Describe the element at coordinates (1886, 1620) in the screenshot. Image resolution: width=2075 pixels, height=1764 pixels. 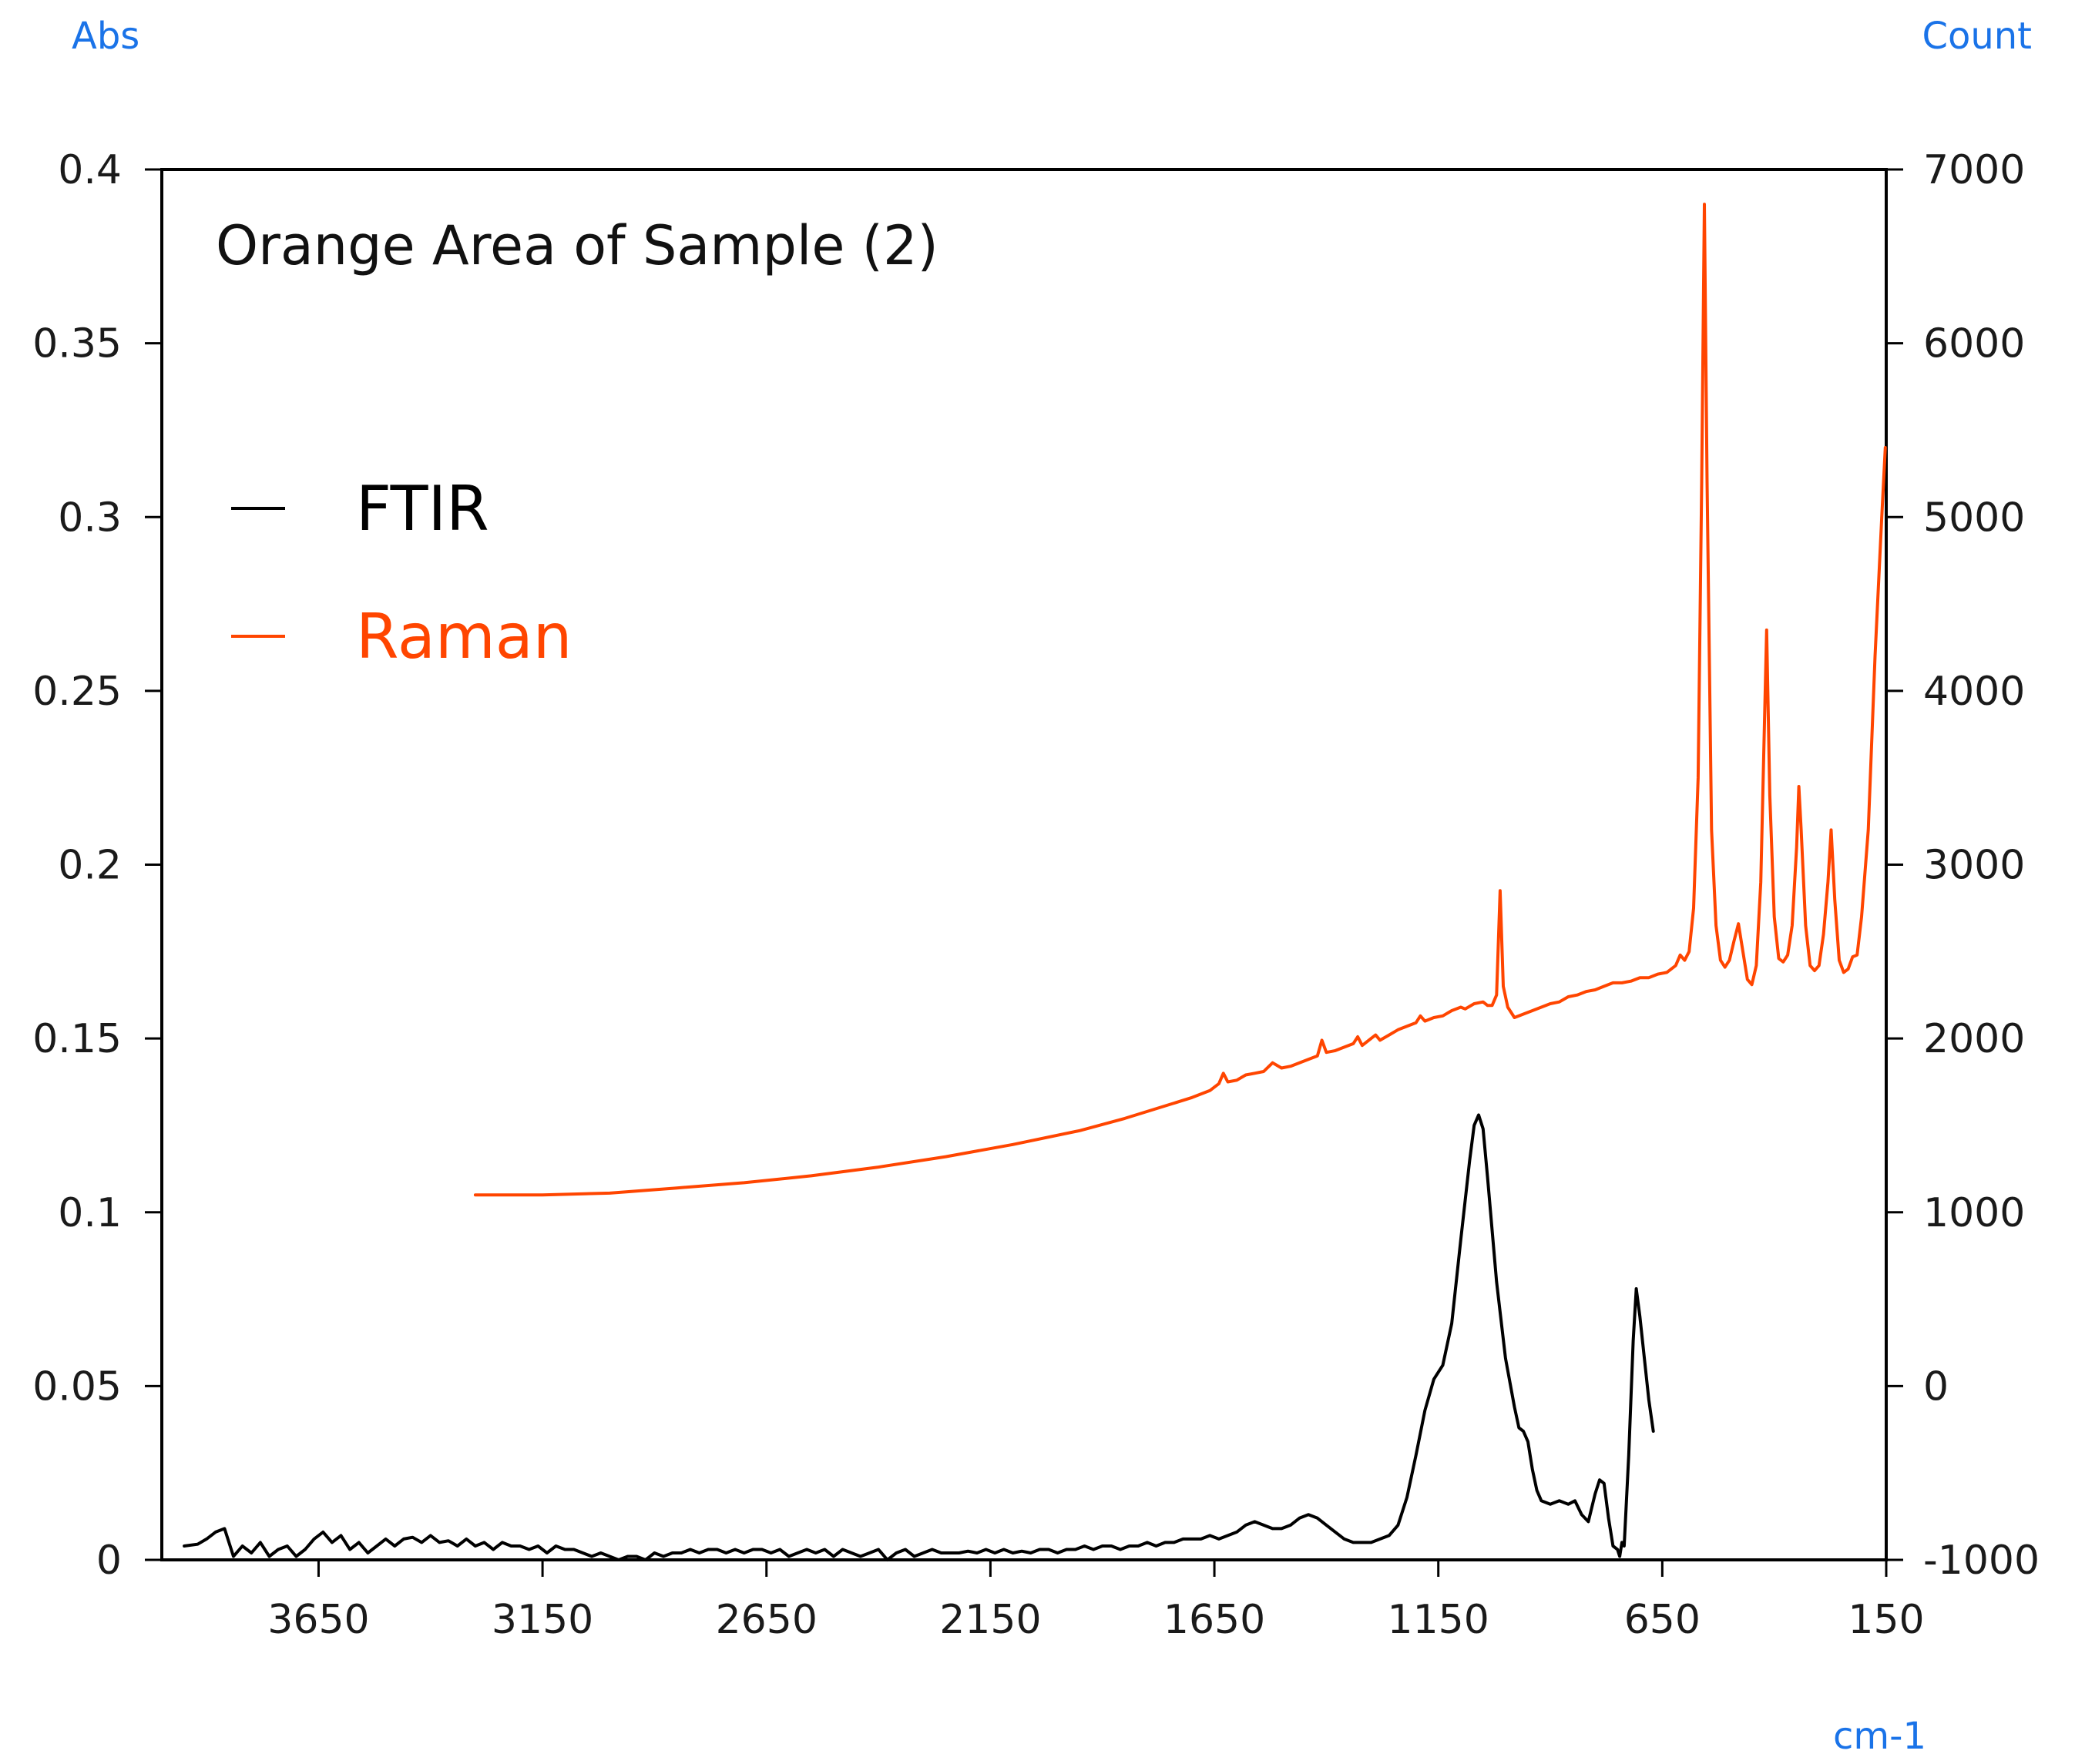
I see `x-tick-label: 150` at that location.